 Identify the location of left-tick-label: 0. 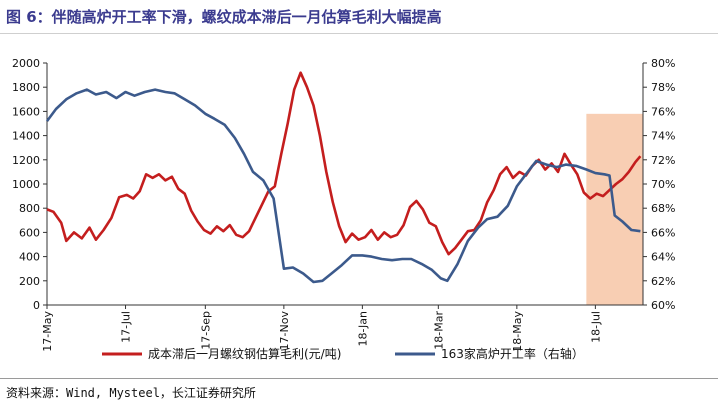
(36, 305).